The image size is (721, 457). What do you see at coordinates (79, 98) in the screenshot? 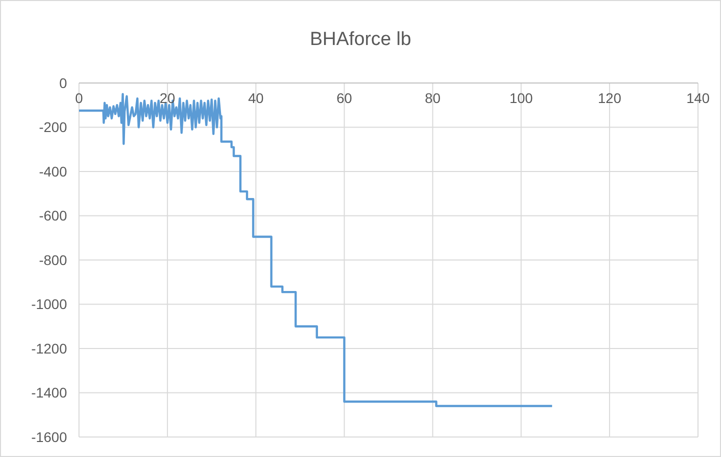
I see `x-tick-label: 0` at bounding box center [79, 98].